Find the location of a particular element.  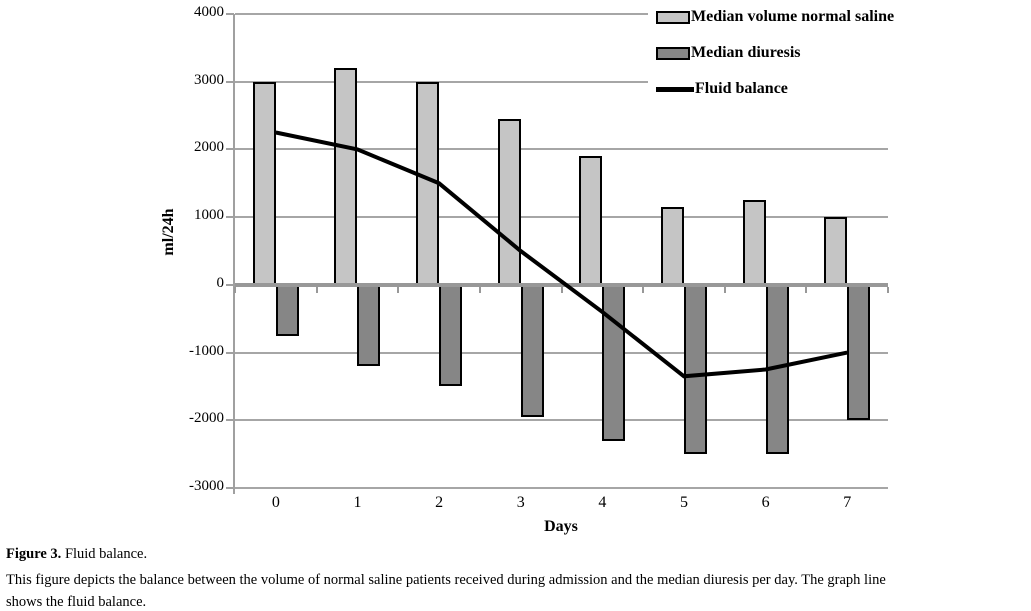

y-tick-label: -3000 is located at coordinates (206, 486).